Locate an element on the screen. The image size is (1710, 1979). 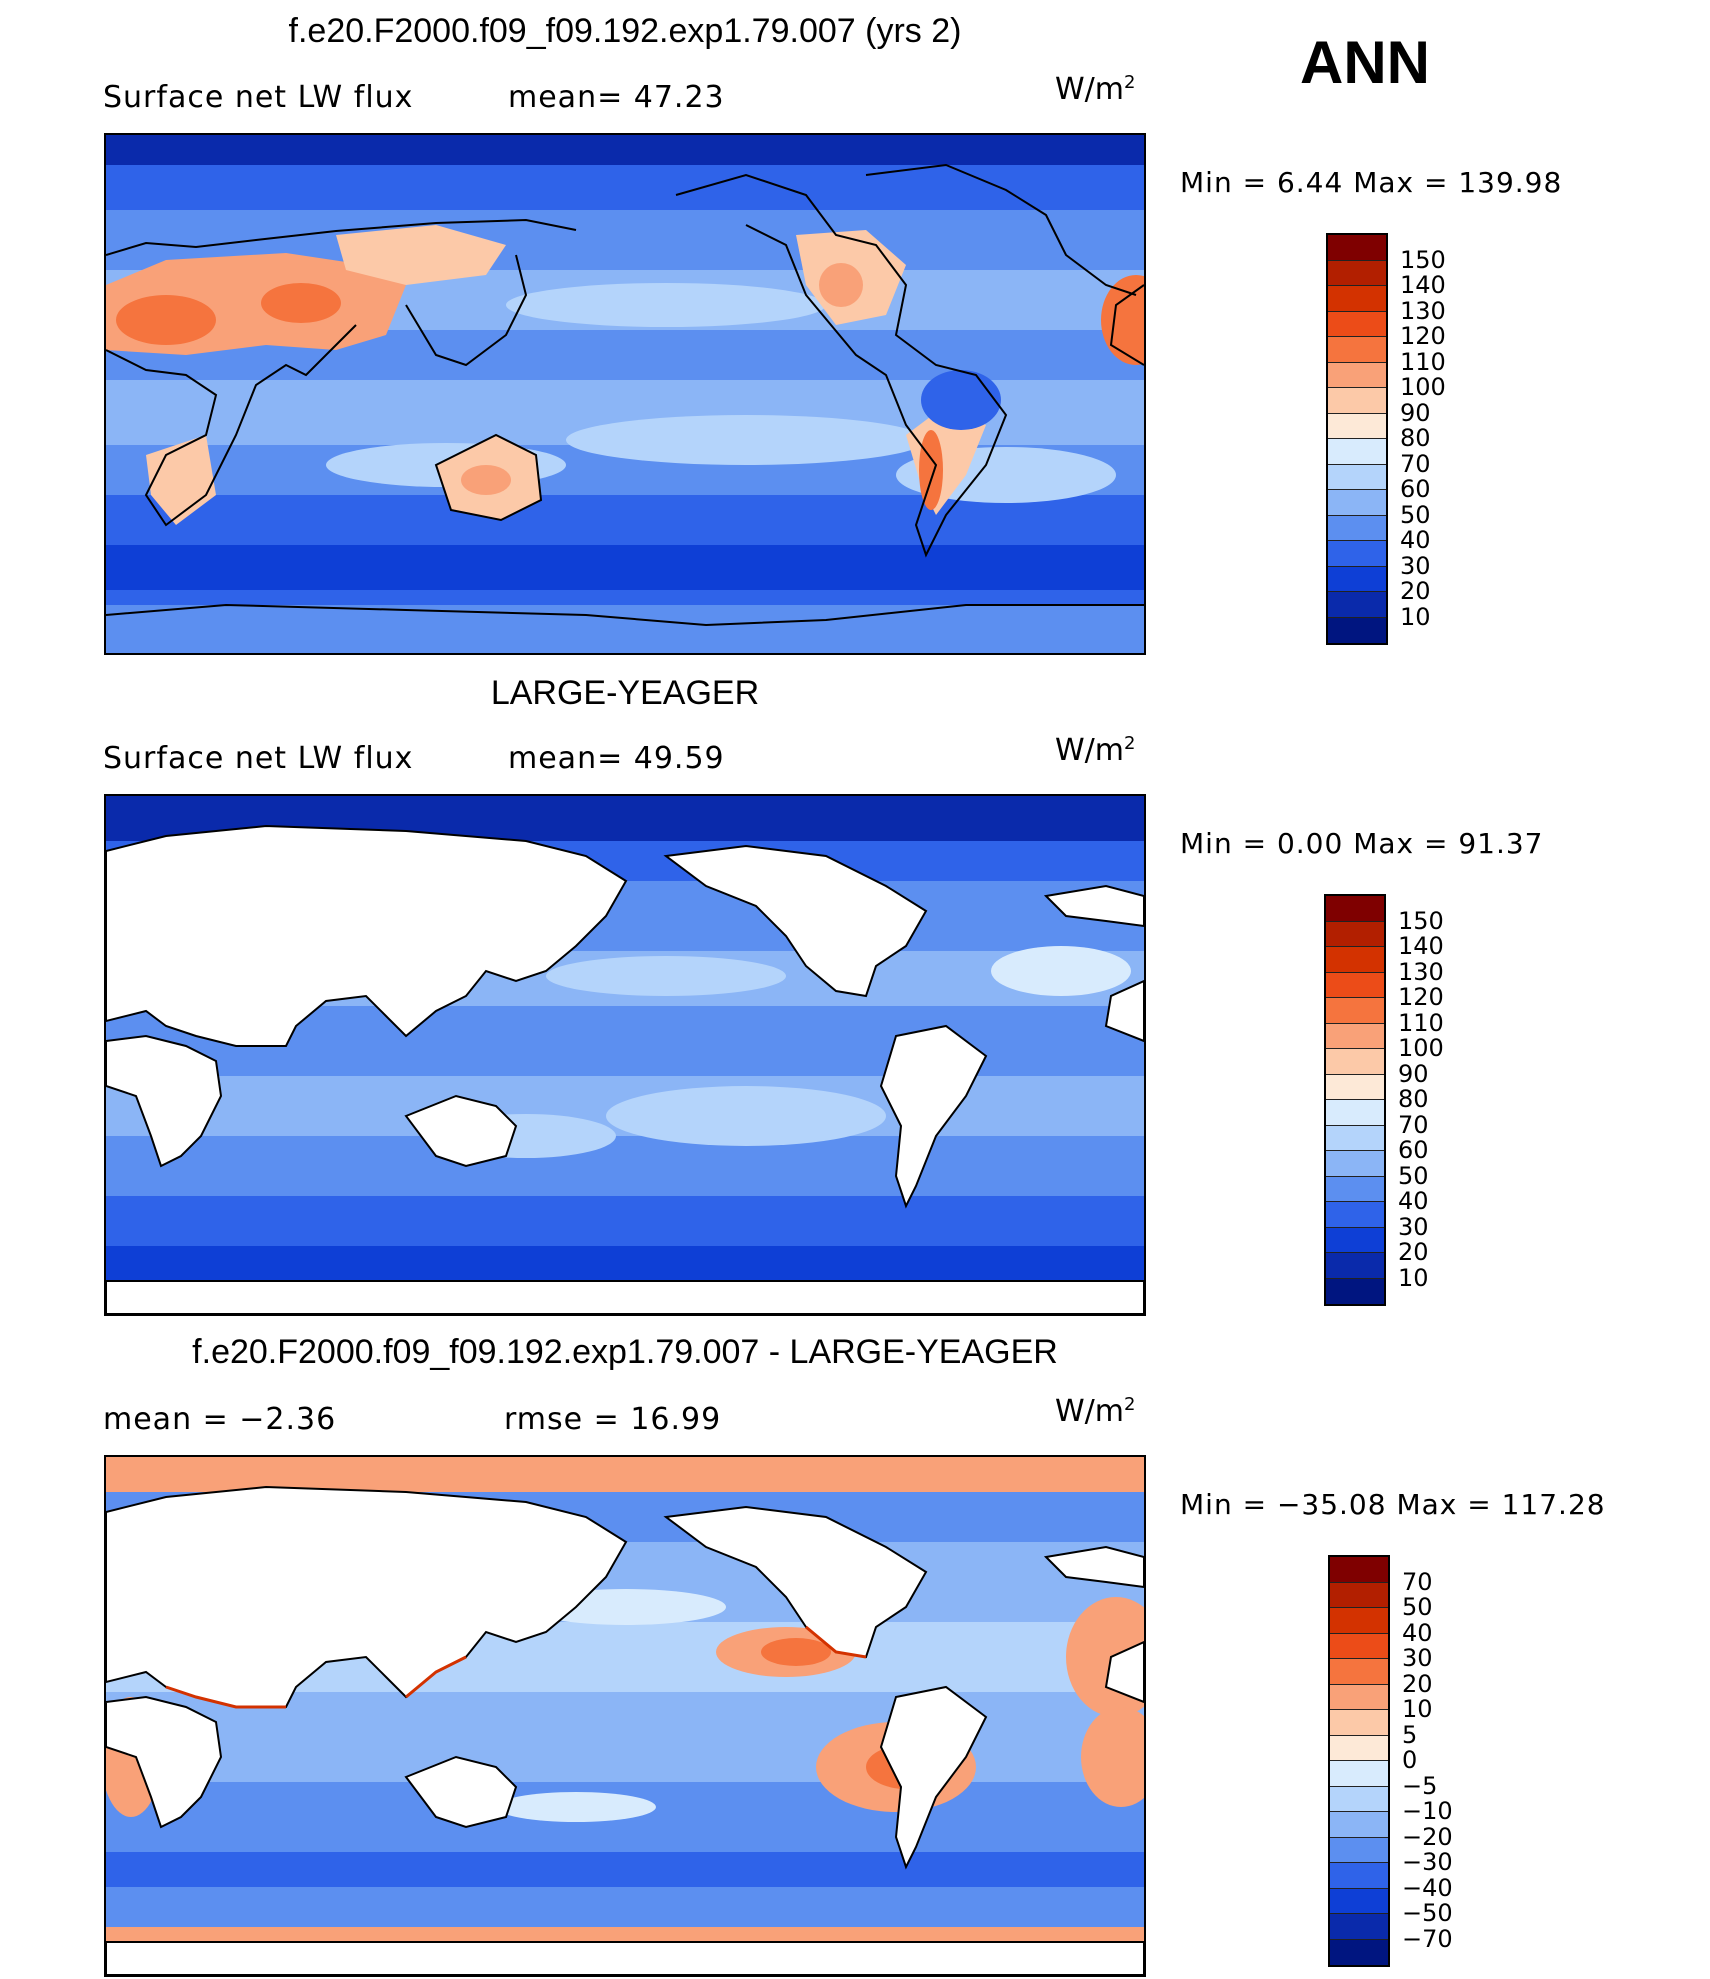
colorbar-label: −5 is located at coordinates (1420, 1786).